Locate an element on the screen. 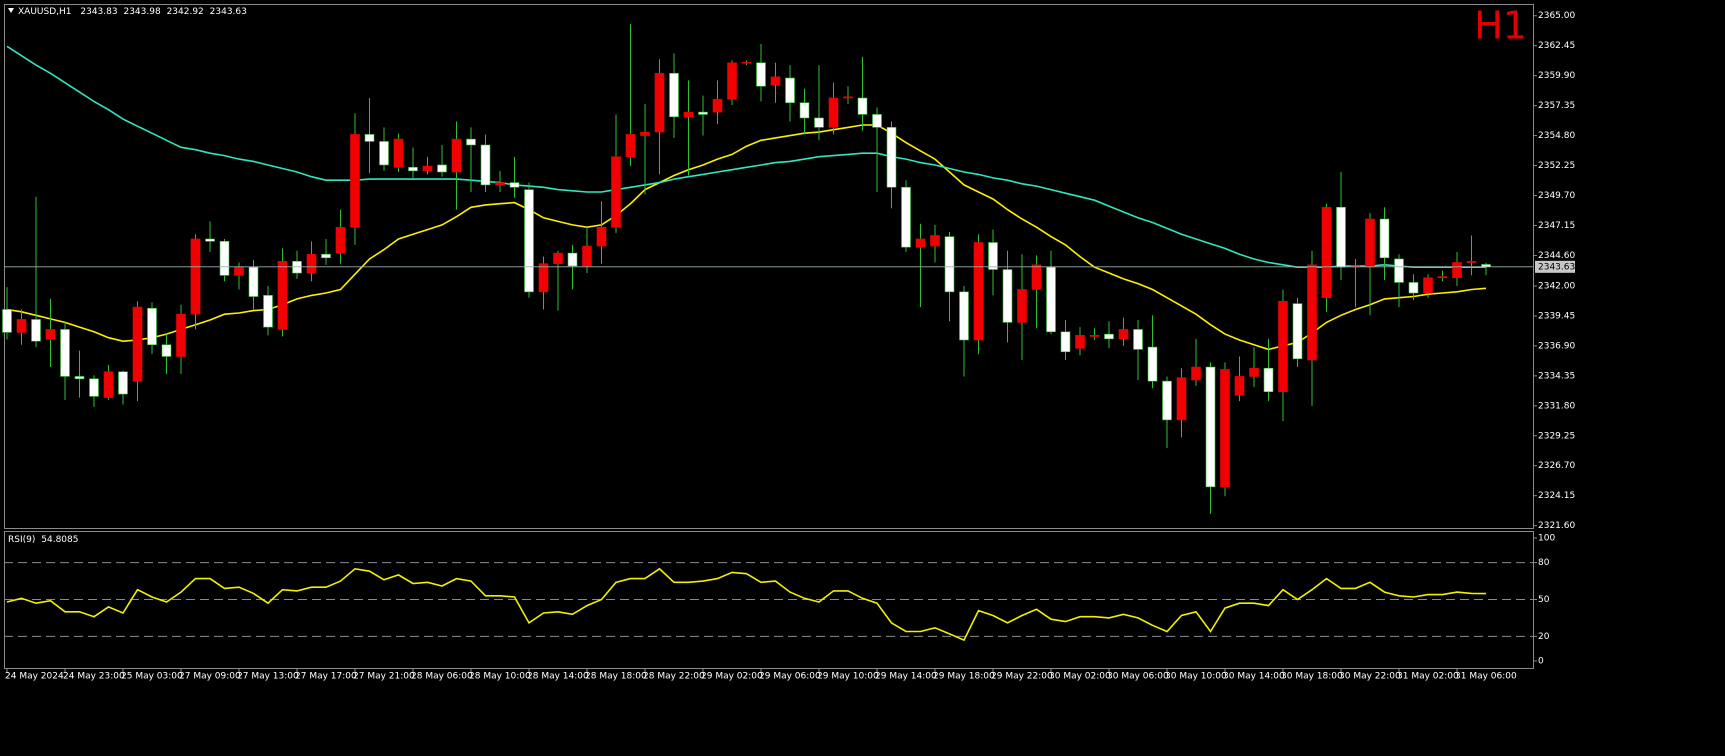 This screenshot has height=756, width=1725. x-tick-label: 27 May 09:00 is located at coordinates (210, 677).